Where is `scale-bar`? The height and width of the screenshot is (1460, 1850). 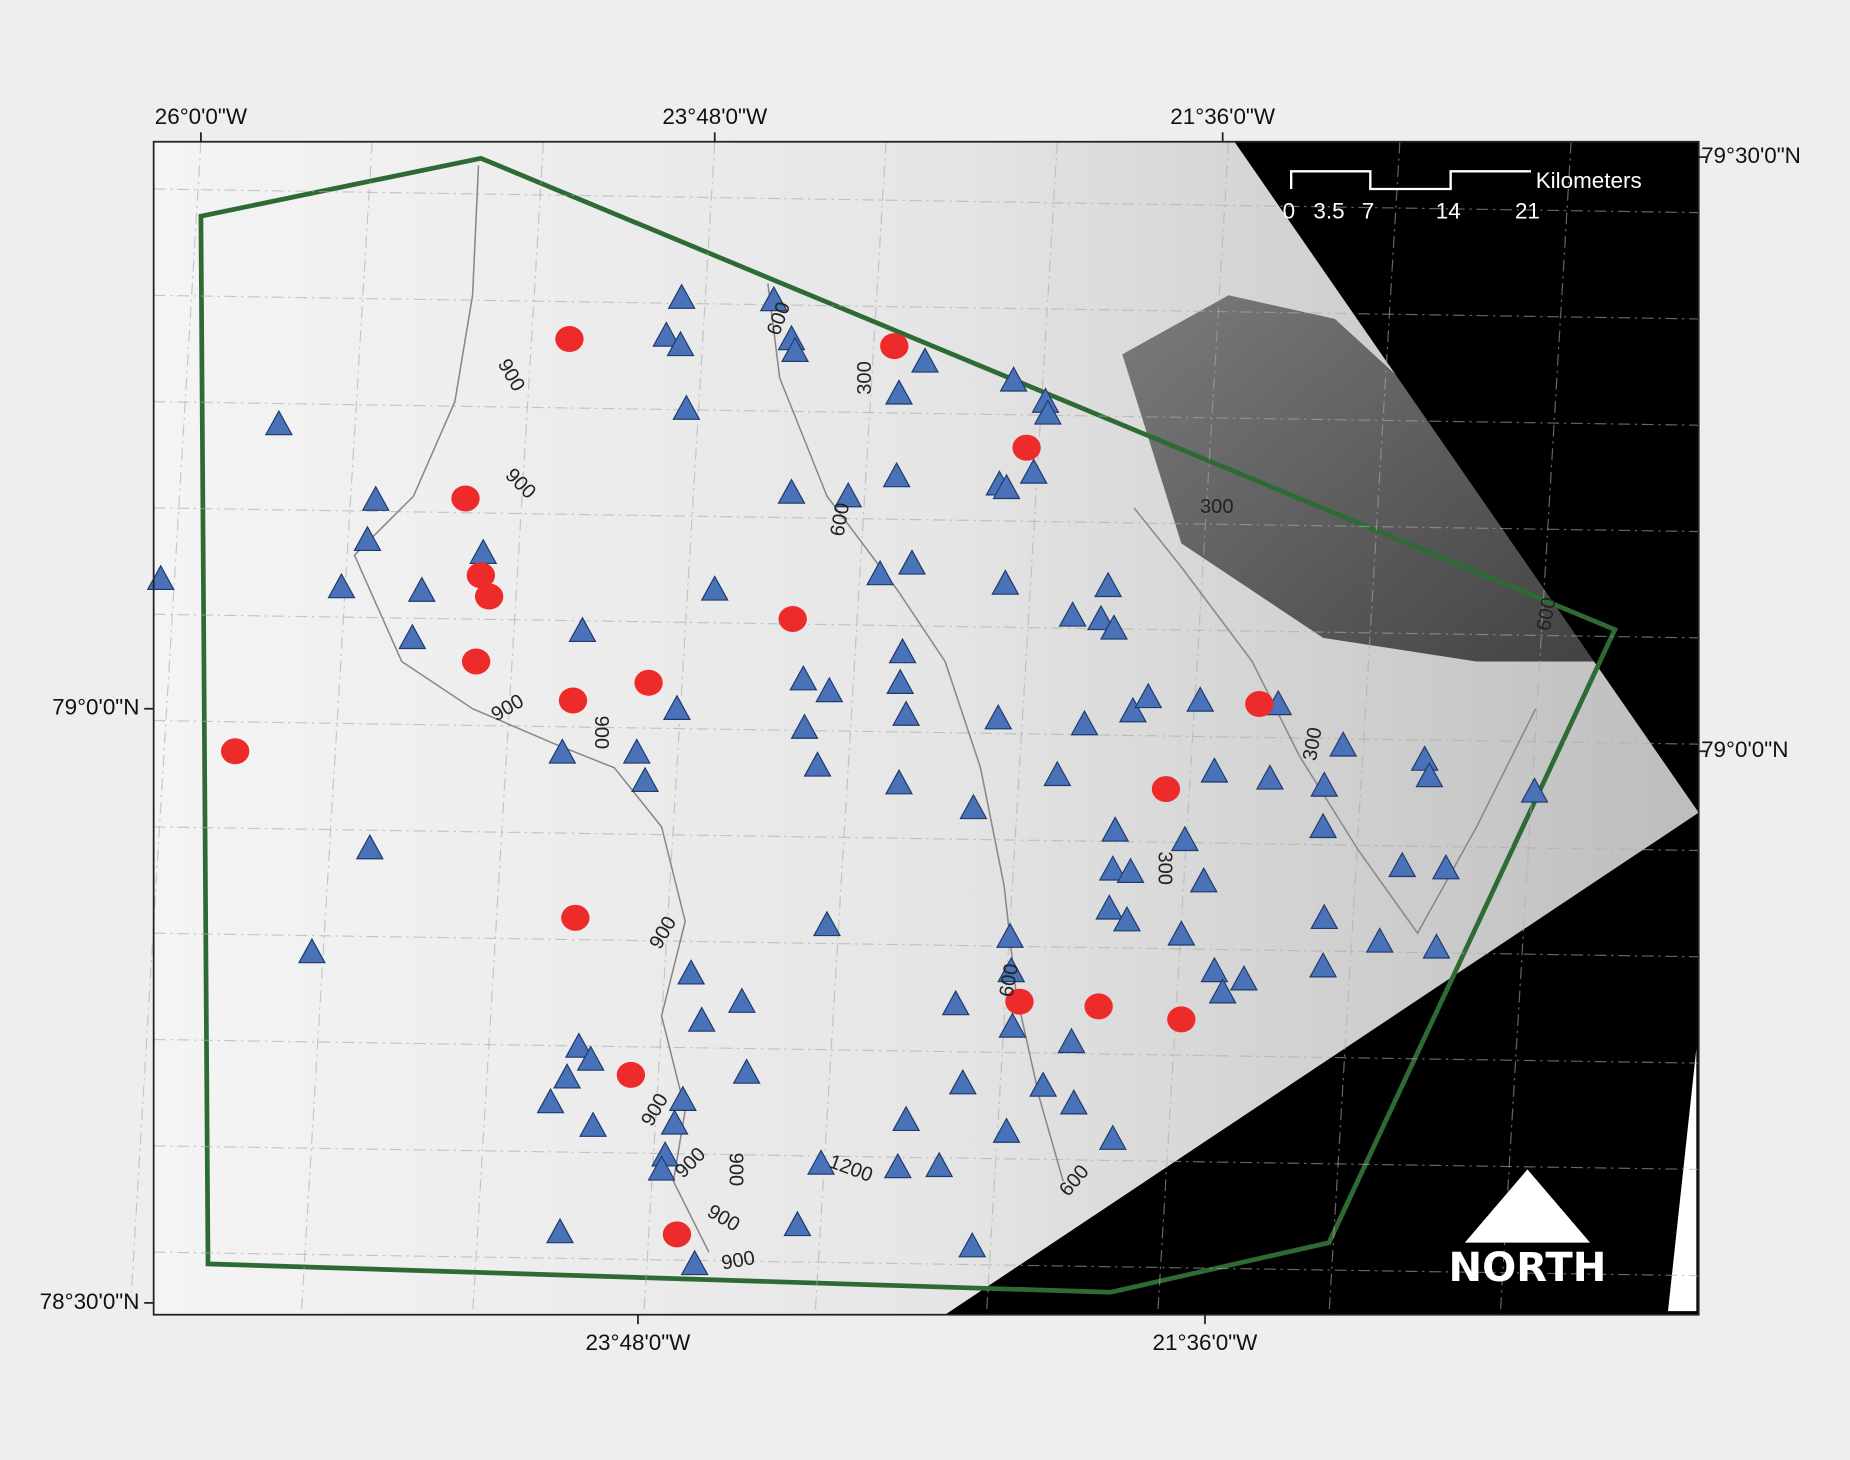
scale-bar is located at coordinates (1410, 180).